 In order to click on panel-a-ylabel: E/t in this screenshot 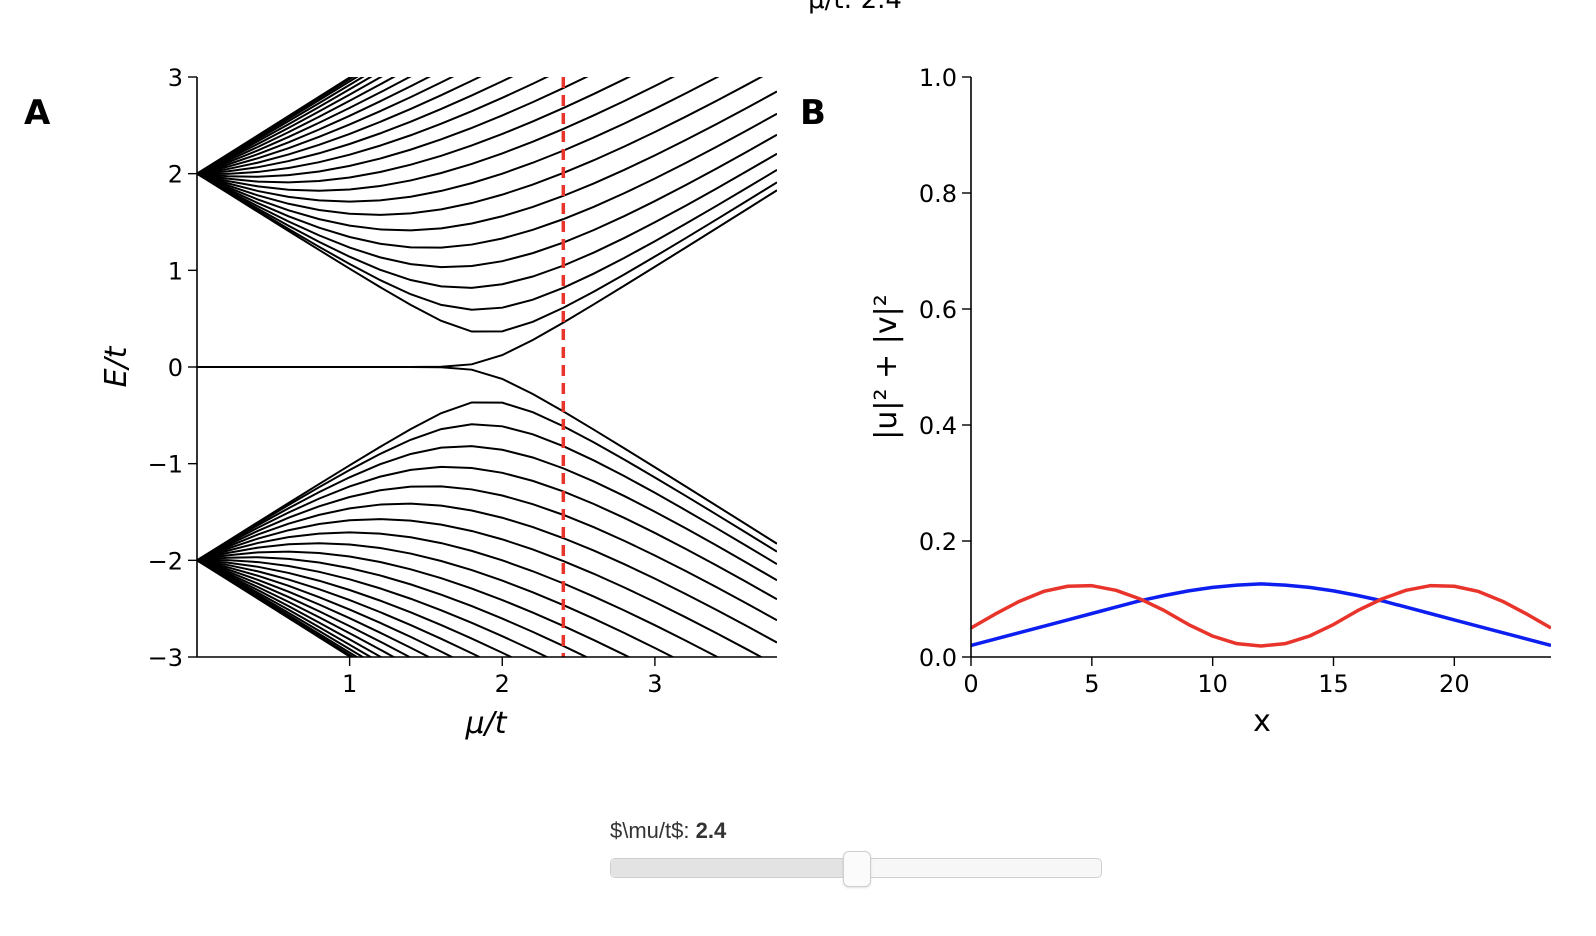, I will do `click(116, 366)`.